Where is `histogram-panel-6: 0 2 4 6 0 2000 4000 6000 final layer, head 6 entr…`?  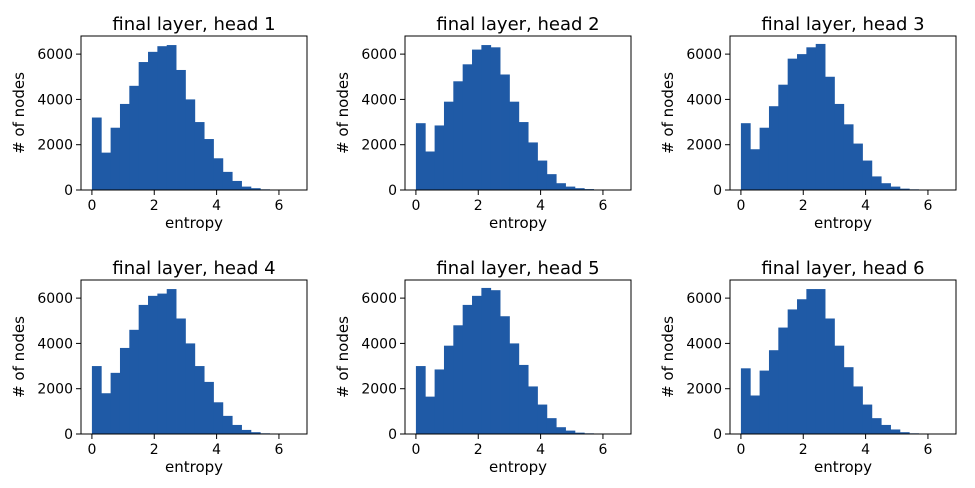 histogram-panel-6: 0 2 4 6 0 2000 4000 6000 final layer, head 6 entr… is located at coordinates (808, 367).